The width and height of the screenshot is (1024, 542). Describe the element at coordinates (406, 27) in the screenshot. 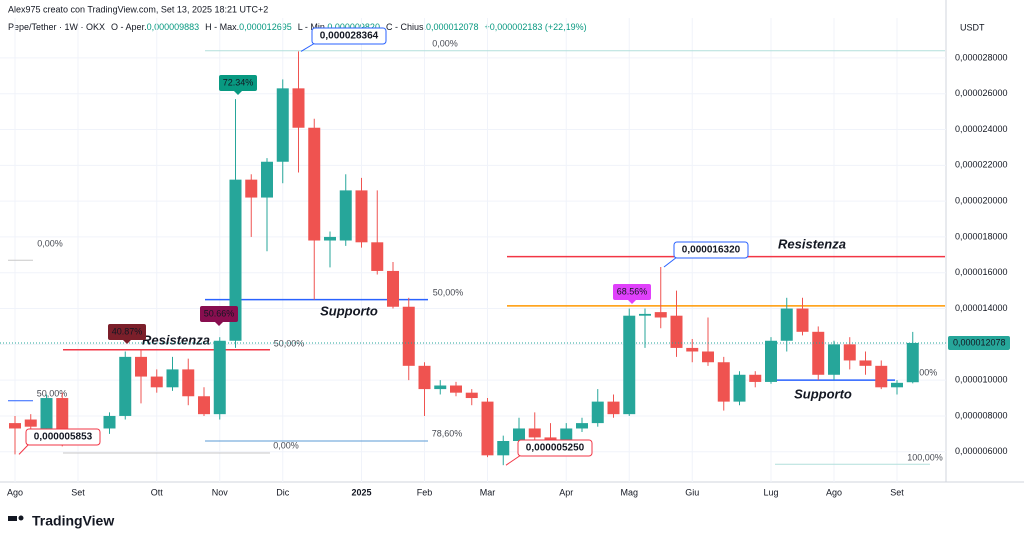

I see `ohlc-name: C - Chius.` at that location.